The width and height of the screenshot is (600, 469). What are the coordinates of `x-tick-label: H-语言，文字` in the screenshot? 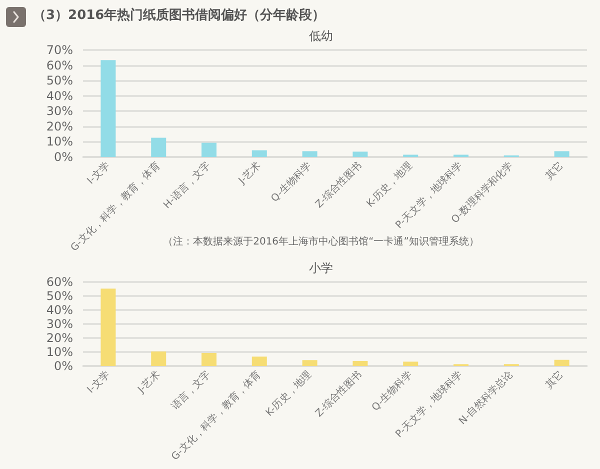 It's located at (187, 185).